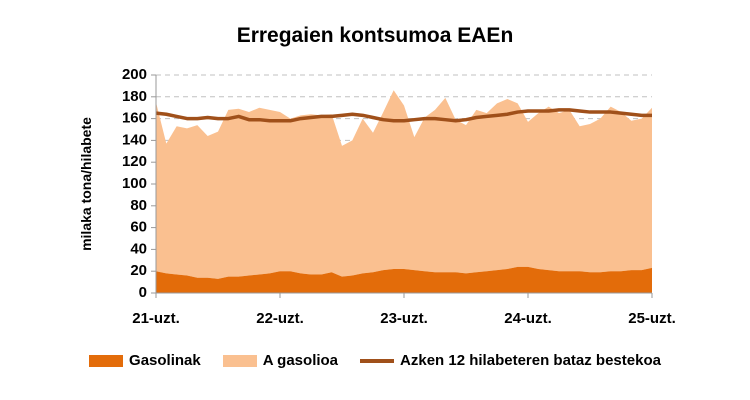  I want to click on legend-label-gasoline: Gasolinak, so click(165, 360).